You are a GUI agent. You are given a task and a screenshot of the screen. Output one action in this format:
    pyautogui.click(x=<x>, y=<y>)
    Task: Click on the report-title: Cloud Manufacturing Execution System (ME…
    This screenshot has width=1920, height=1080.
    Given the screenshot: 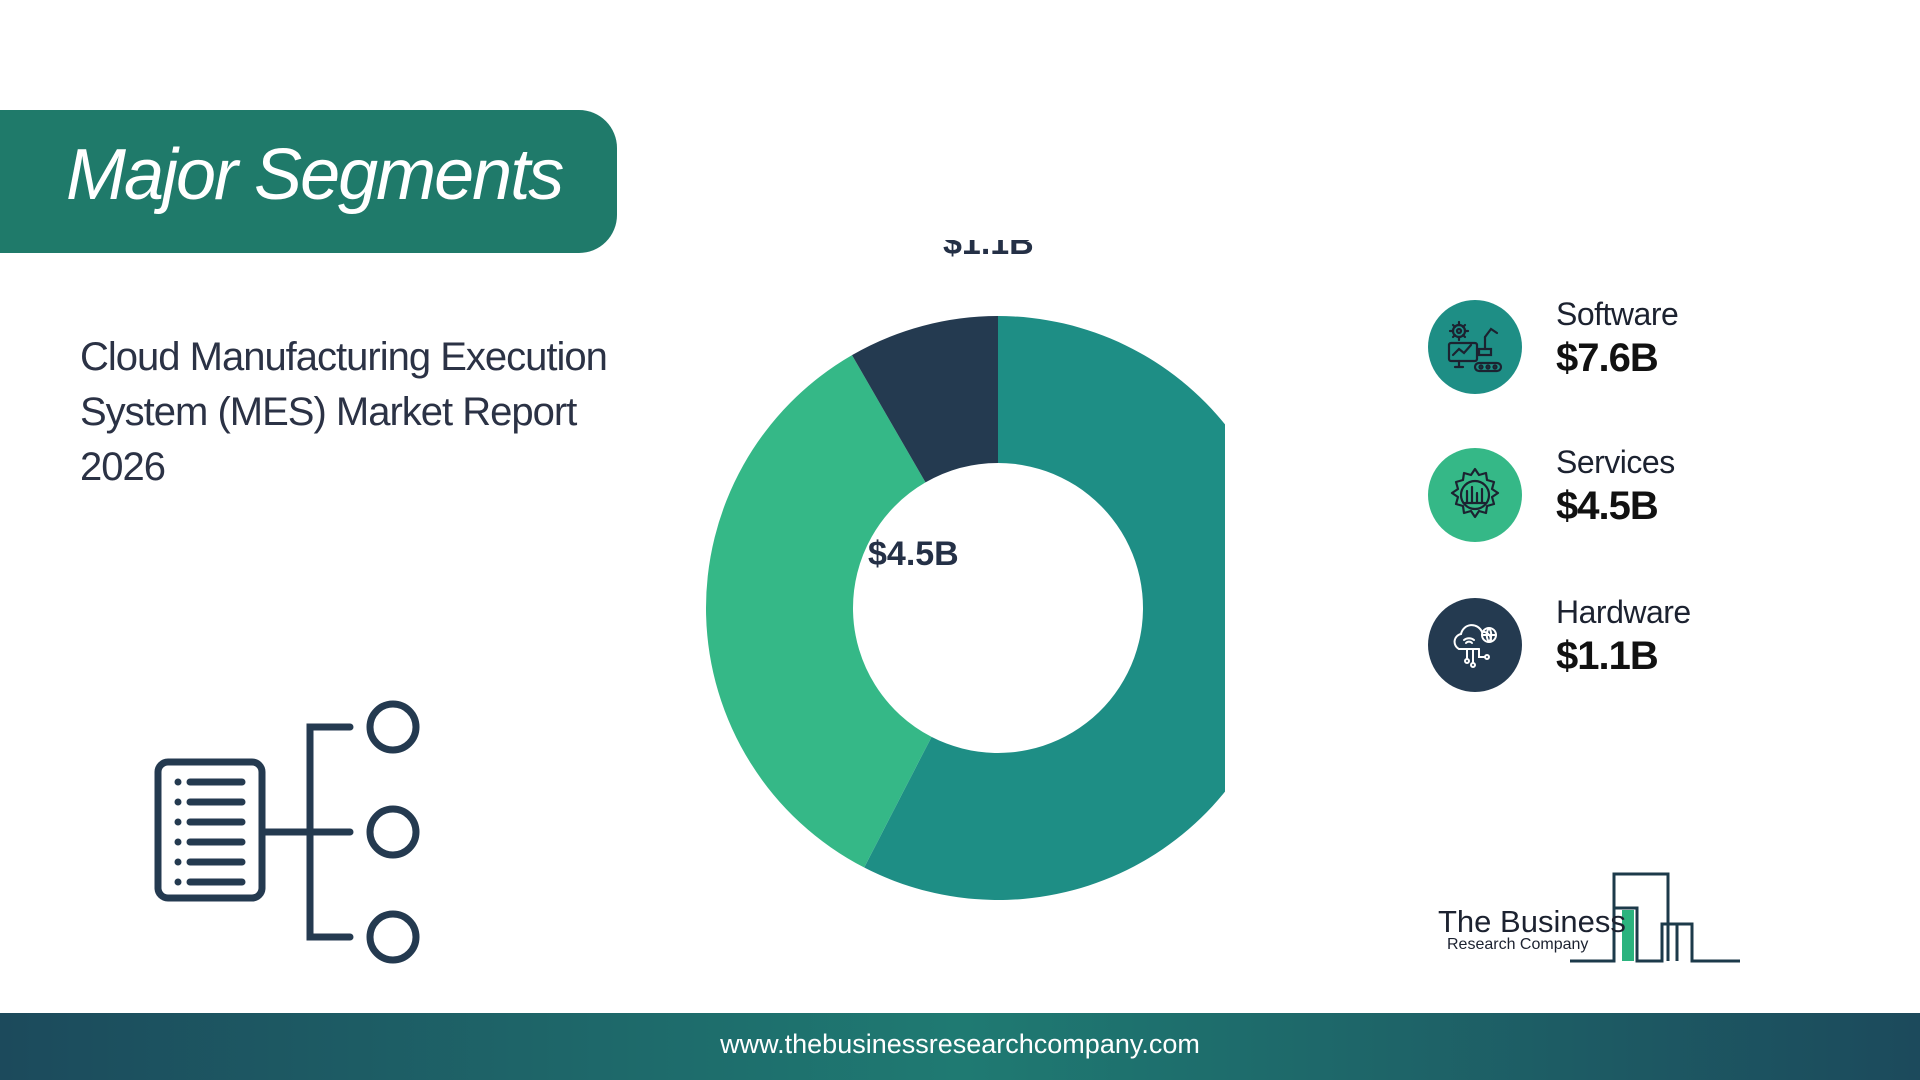 What is the action you would take?
    pyautogui.click(x=344, y=412)
    